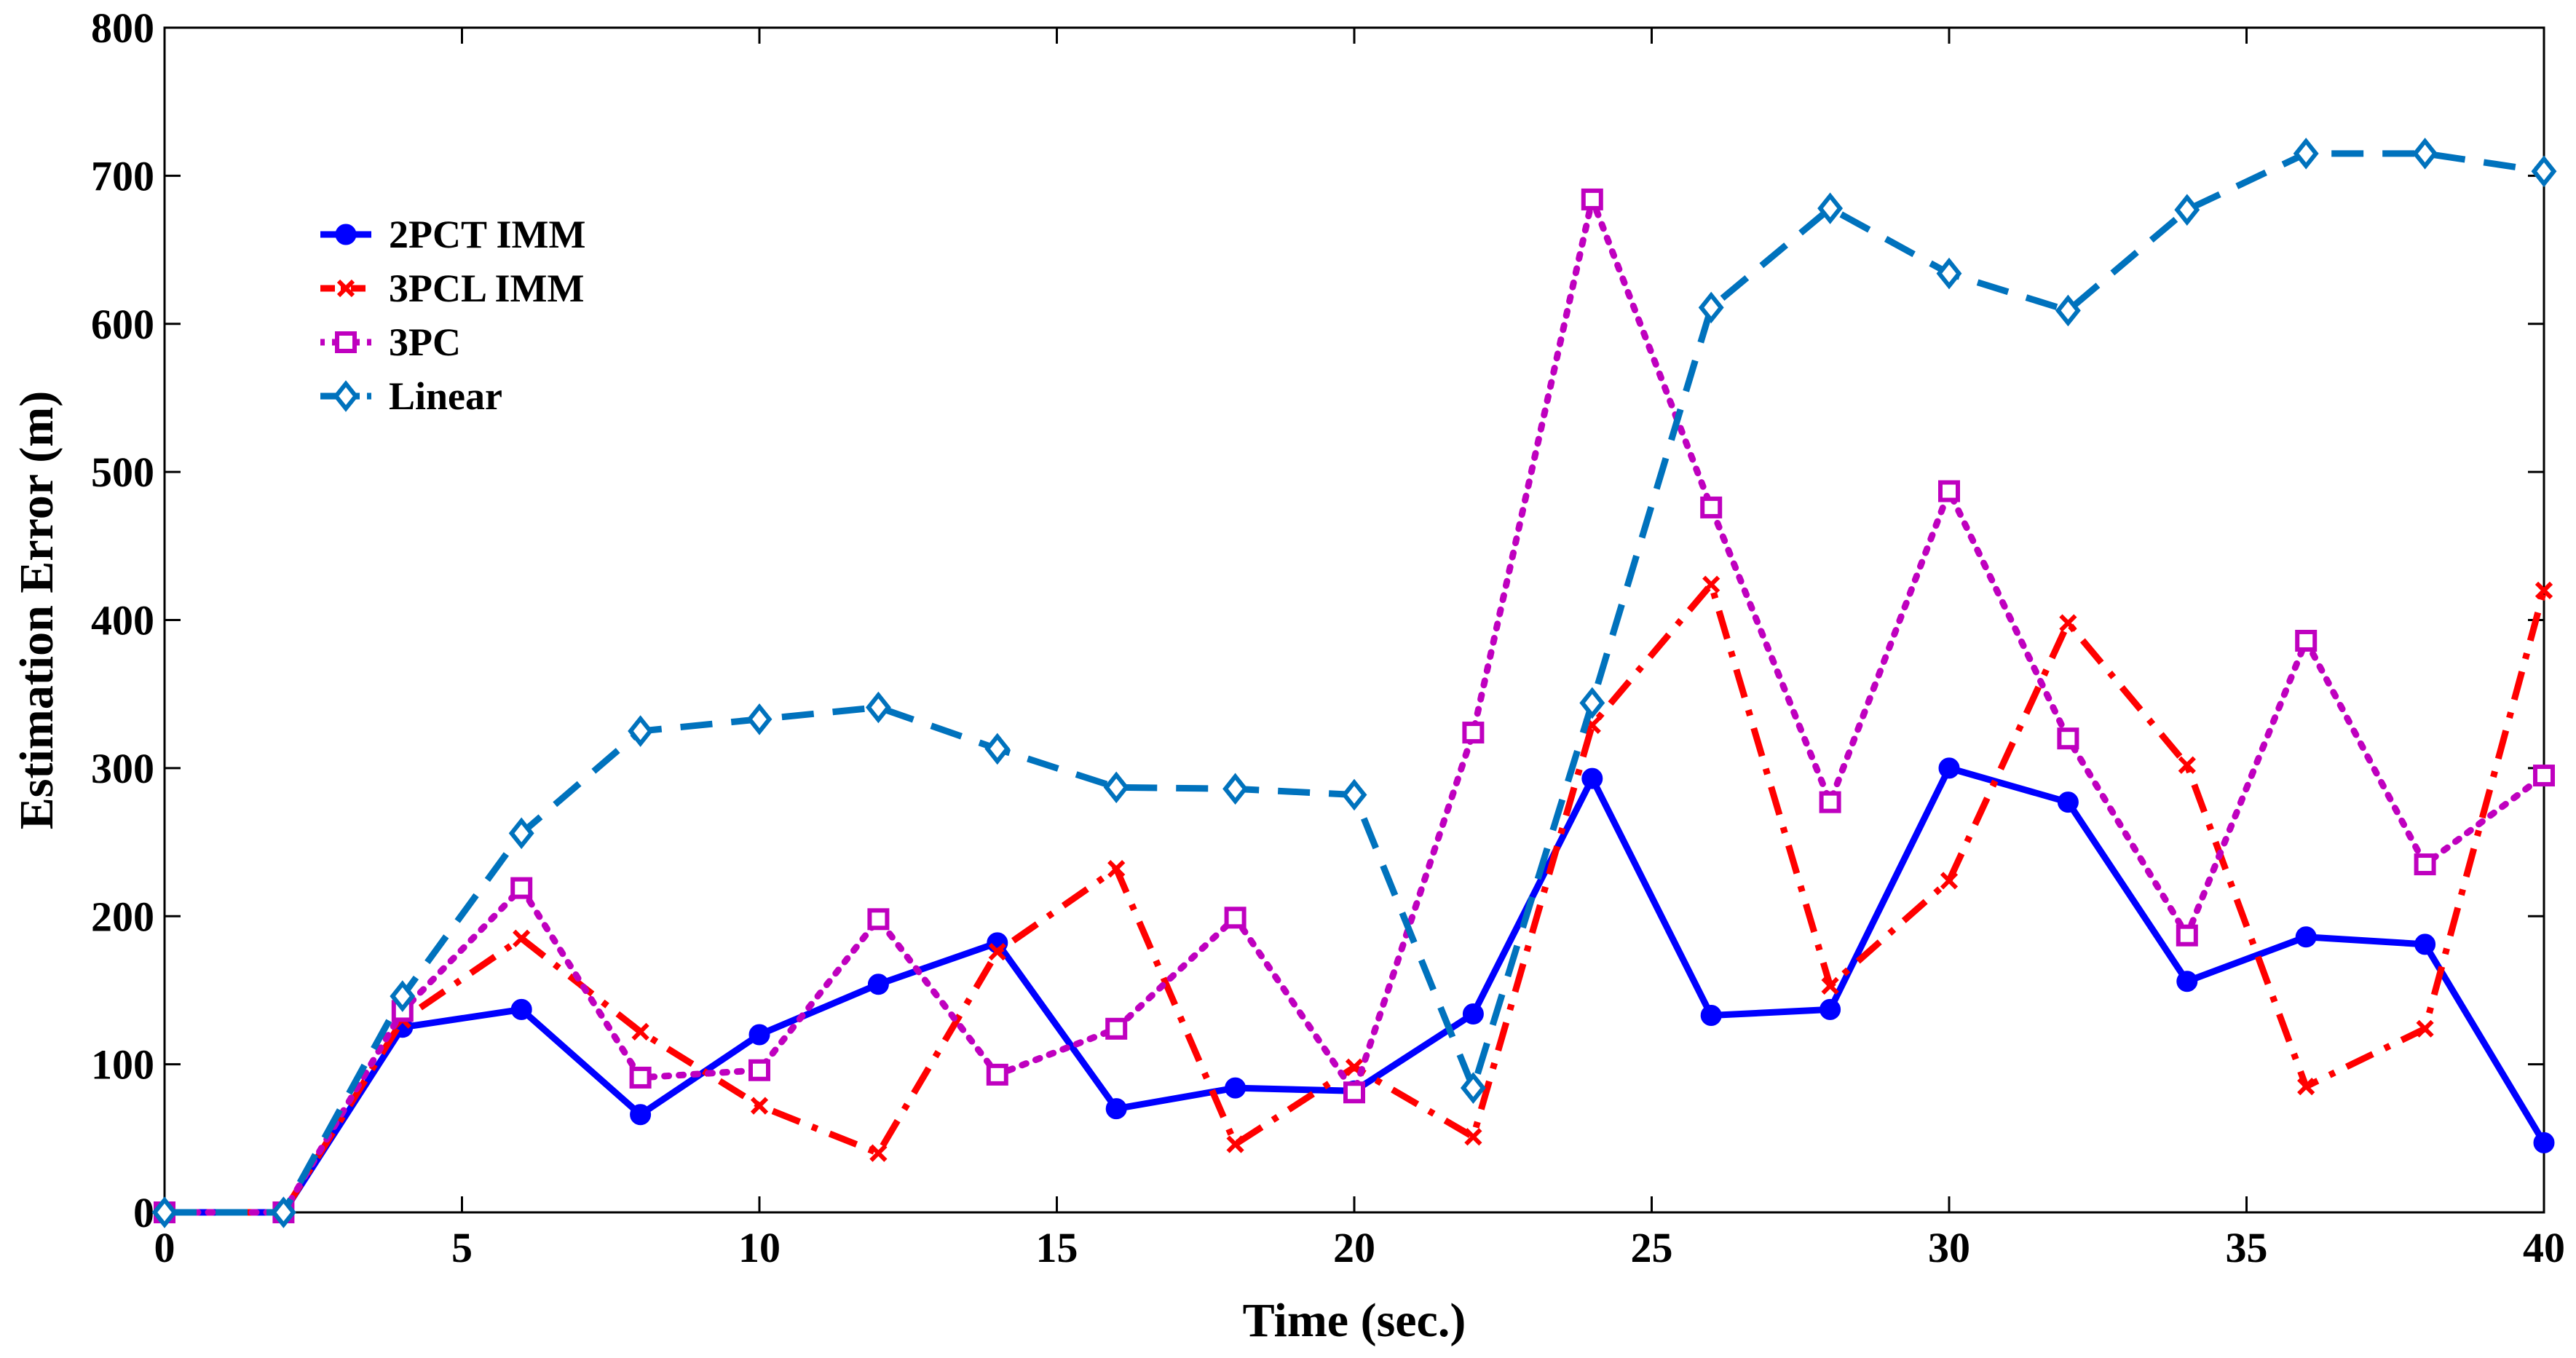  I want to click on x-tick-label: 35, so click(2247, 1247).